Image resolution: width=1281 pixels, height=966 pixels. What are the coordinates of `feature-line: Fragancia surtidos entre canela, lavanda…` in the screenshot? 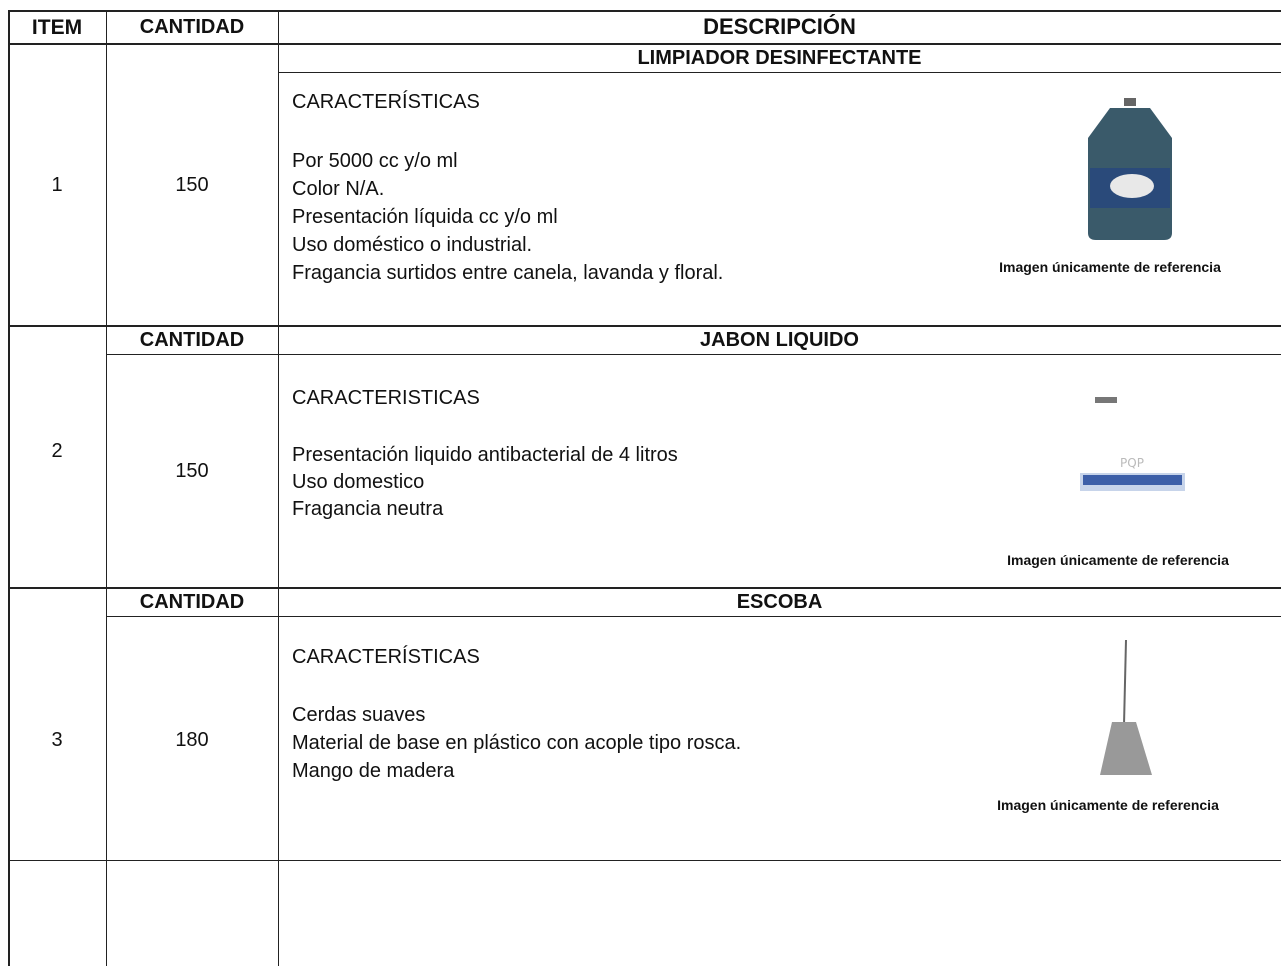 It's located at (508, 273).